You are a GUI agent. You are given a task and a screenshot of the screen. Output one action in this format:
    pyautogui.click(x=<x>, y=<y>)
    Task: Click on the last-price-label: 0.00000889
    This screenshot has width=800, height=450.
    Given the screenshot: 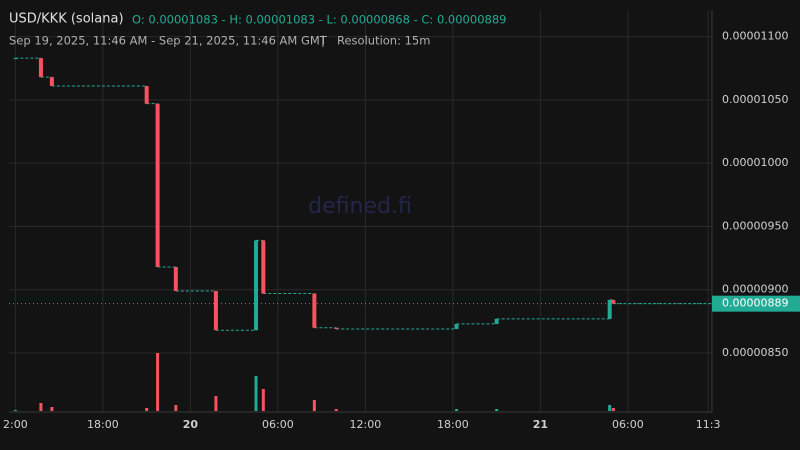 What is the action you would take?
    pyautogui.click(x=755, y=303)
    